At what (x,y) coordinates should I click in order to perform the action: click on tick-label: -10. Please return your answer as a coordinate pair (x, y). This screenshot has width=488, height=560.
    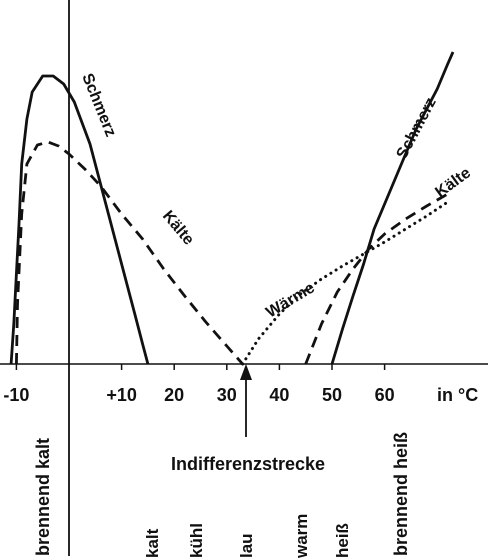
    Looking at the image, I should click on (16, 395).